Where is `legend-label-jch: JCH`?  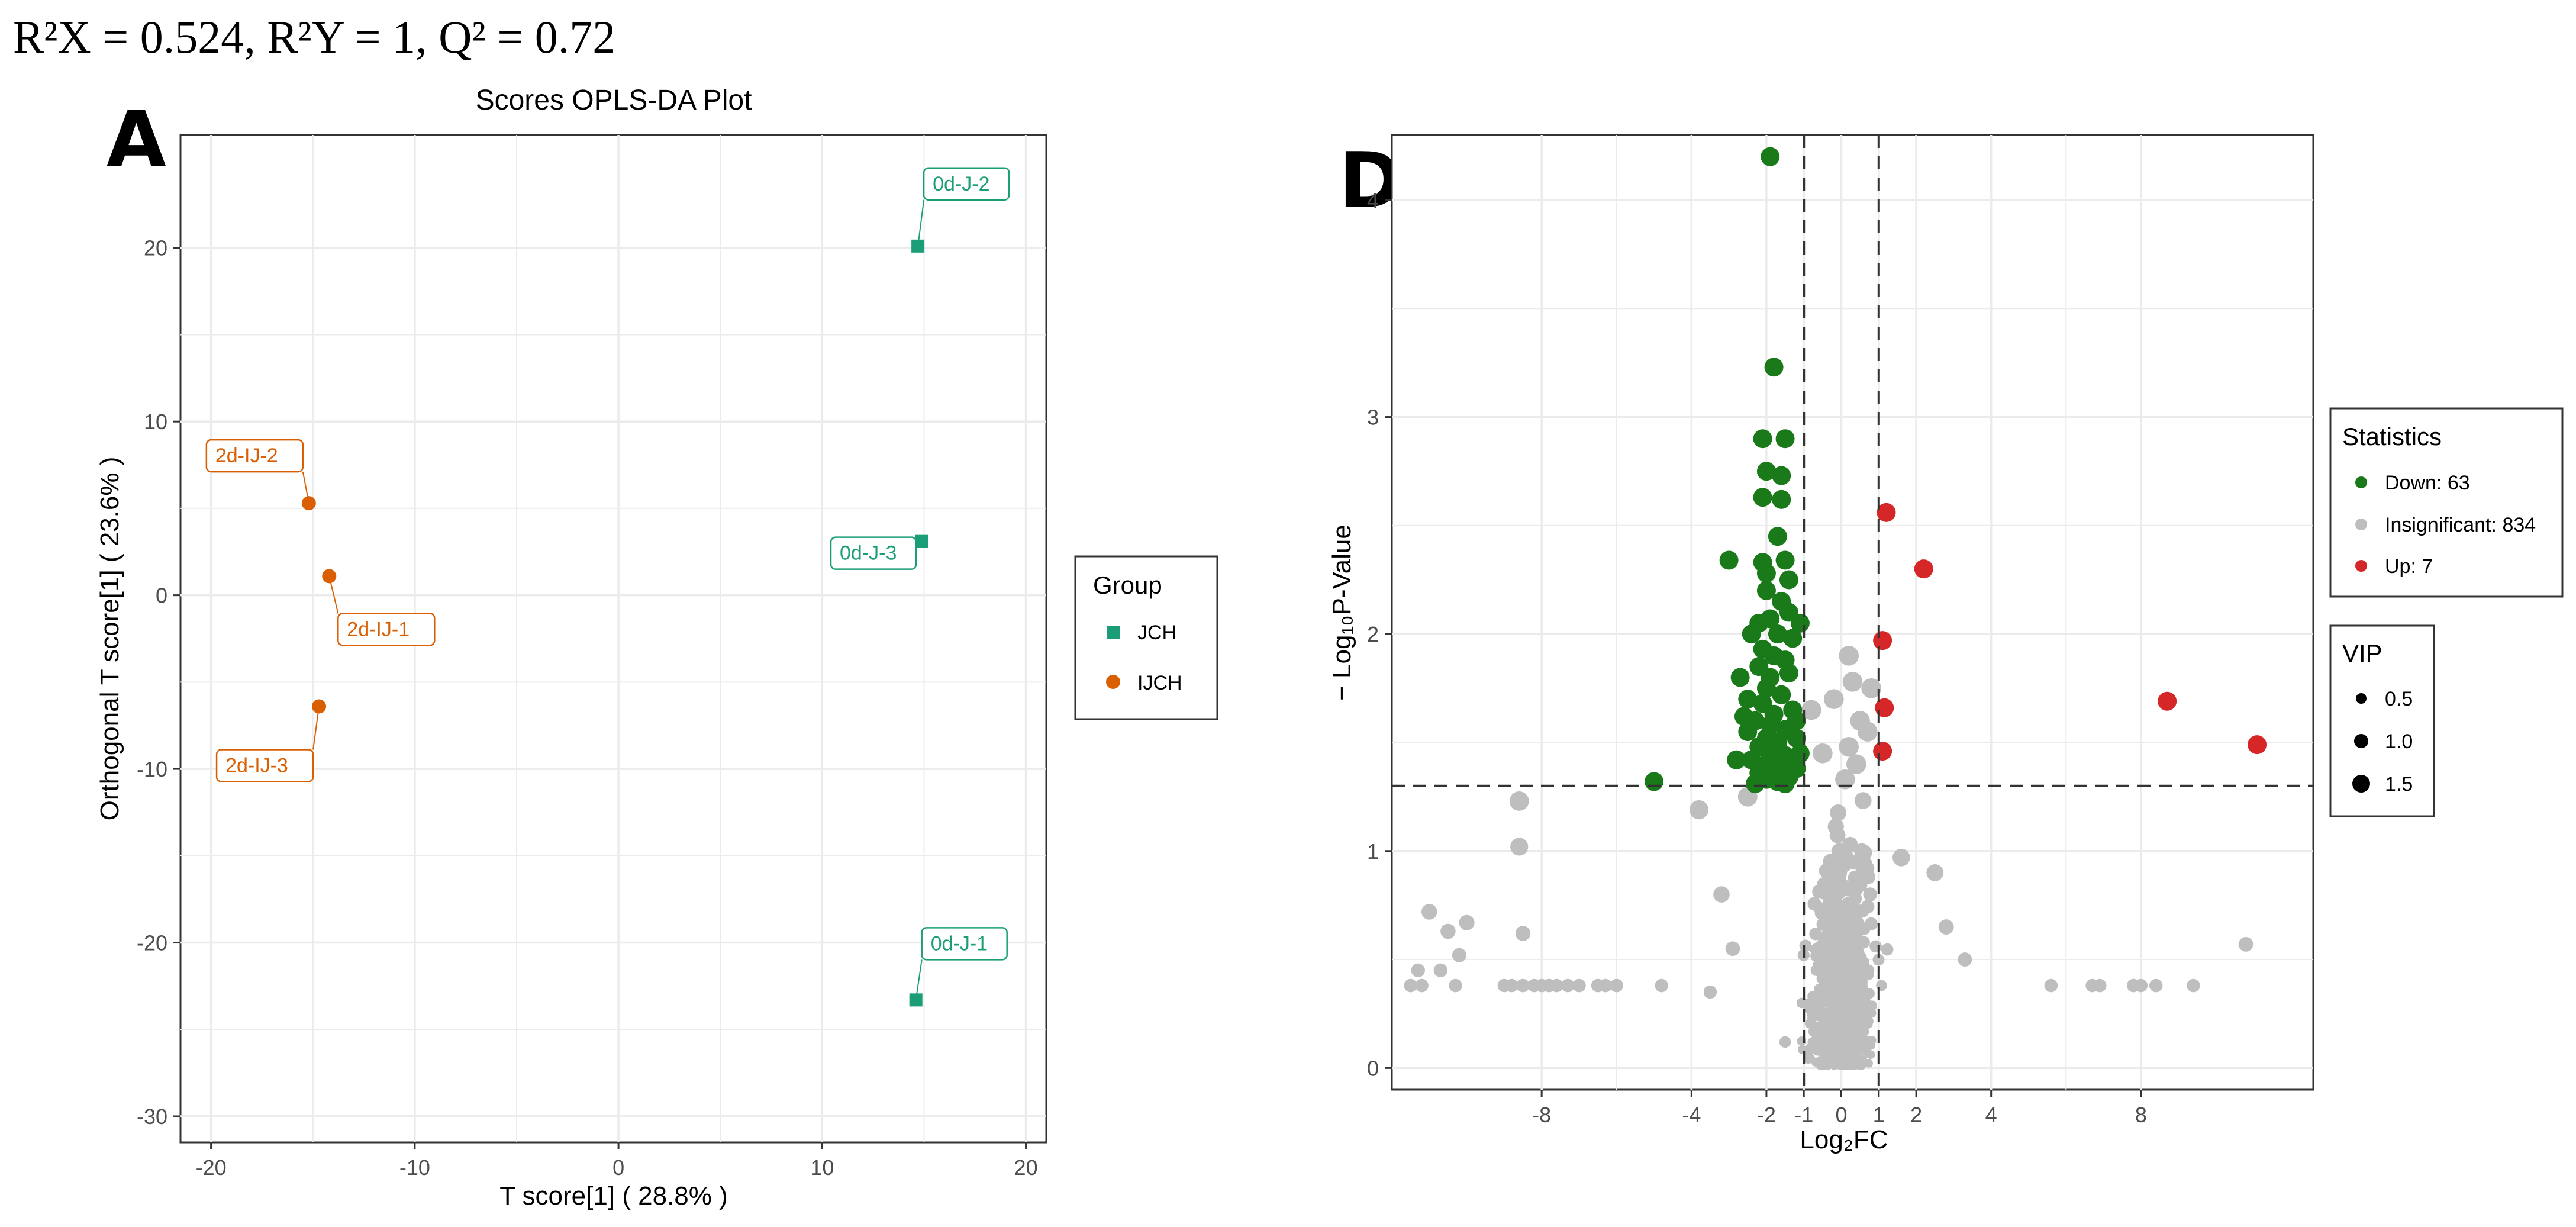
legend-label-jch: JCH is located at coordinates (1156, 633).